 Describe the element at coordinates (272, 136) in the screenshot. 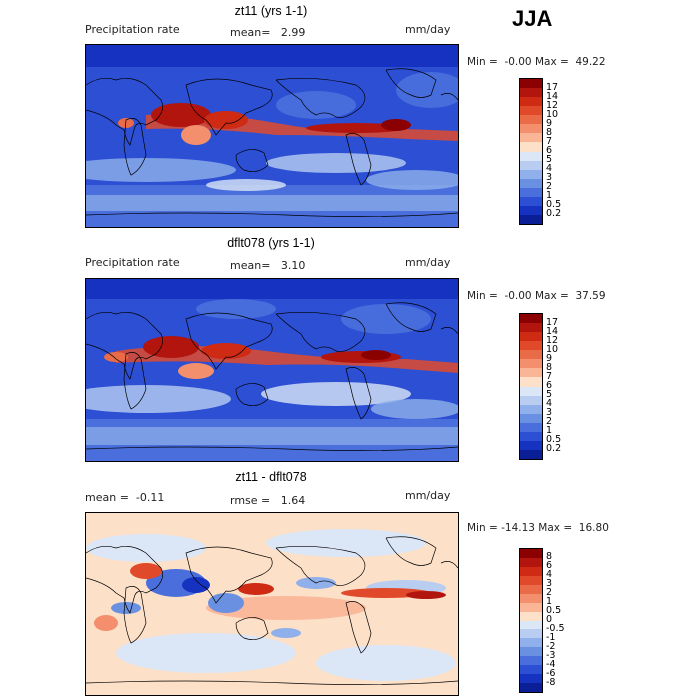

I see `panel-1-map` at that location.